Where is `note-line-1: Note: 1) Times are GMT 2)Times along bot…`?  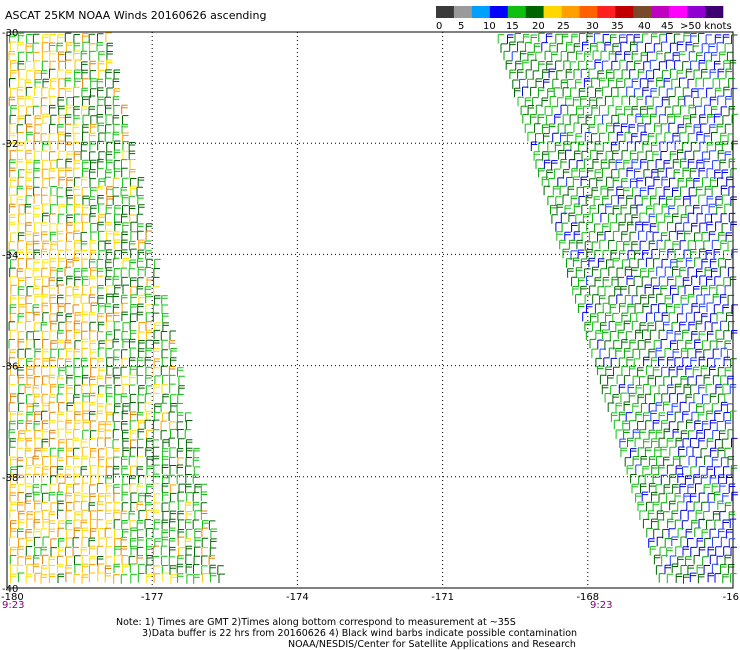 note-line-1: Note: 1) Times are GMT 2)Times along bot… is located at coordinates (316, 622).